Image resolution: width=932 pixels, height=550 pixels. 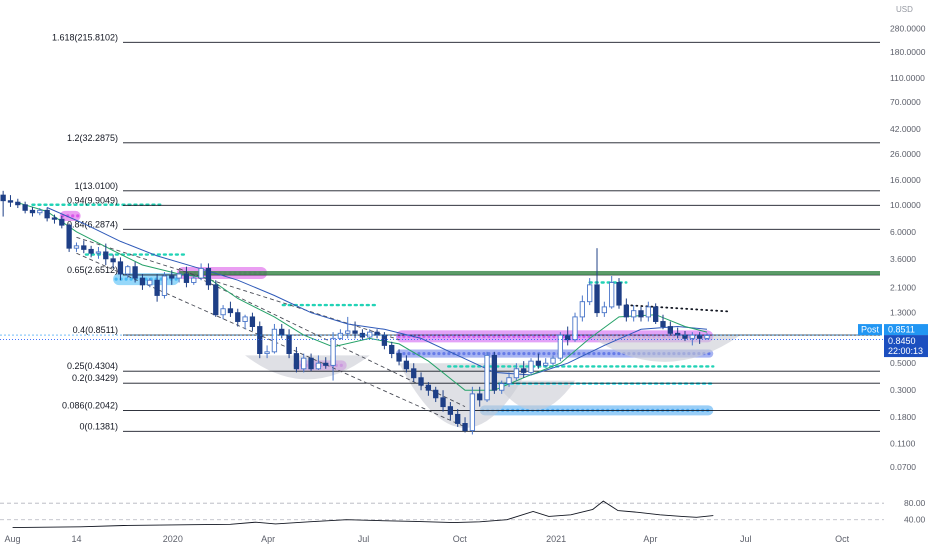 I want to click on price-tick-8: 10.0000, so click(x=905, y=205).